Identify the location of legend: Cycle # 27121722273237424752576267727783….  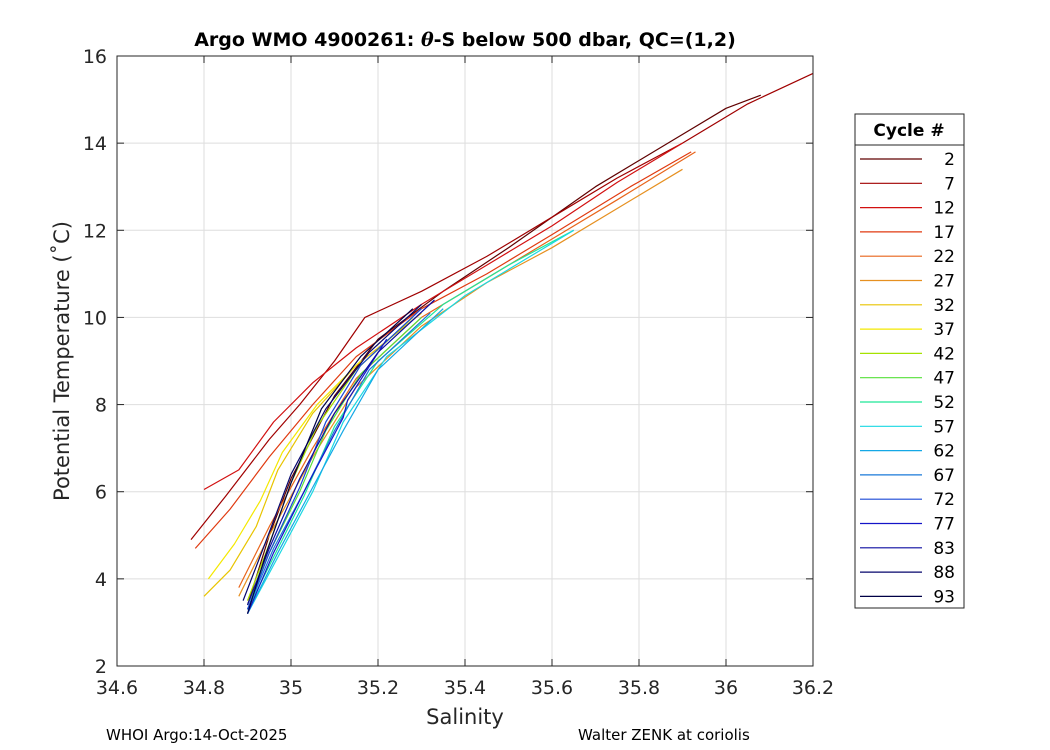
(909, 361).